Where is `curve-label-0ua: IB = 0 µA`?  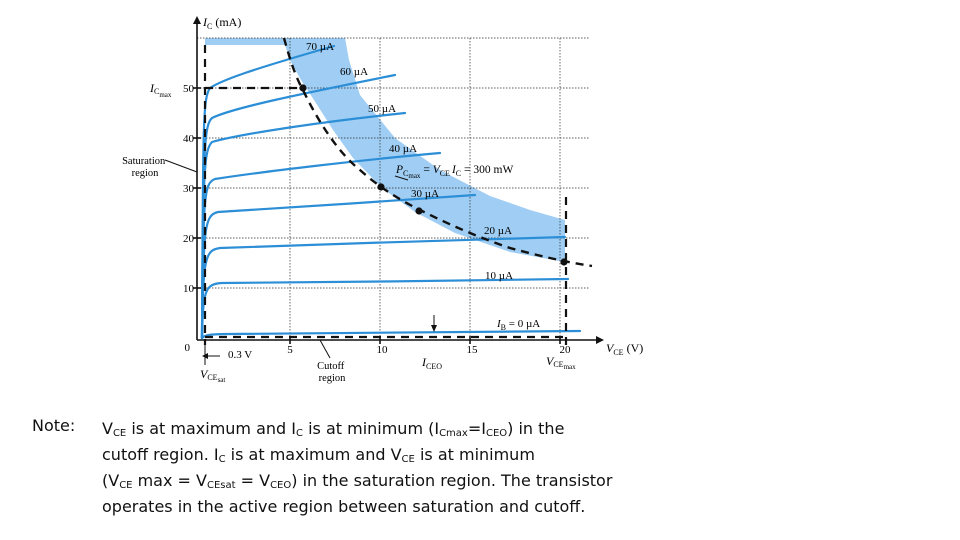
curve-label-0ua: IB = 0 µA is located at coordinates (518, 325).